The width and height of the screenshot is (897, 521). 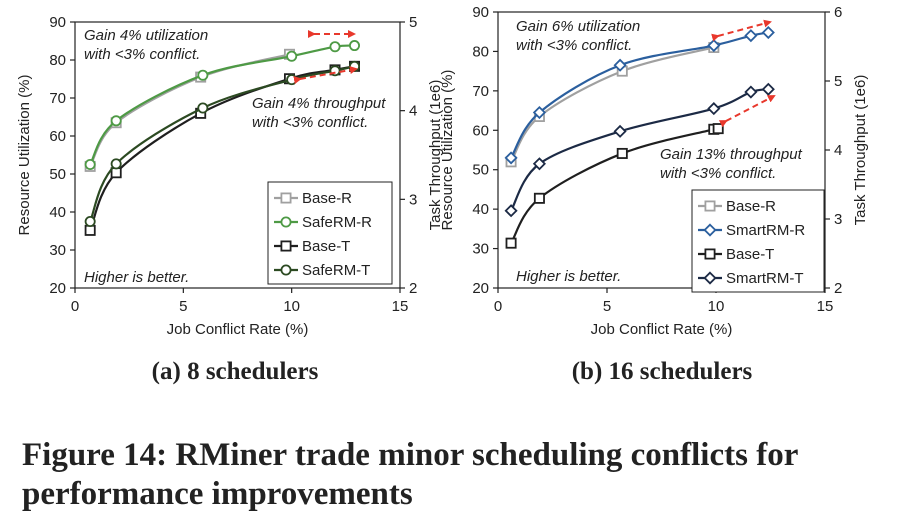 I want to click on subcaption-a: (a) 8 schedulers, so click(x=235, y=371).